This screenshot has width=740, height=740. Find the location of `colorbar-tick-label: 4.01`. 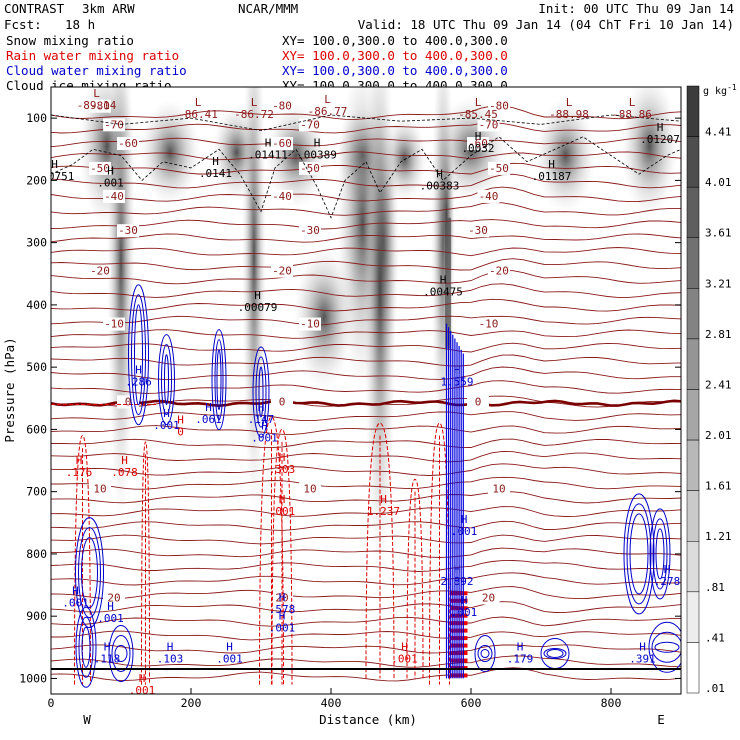

colorbar-tick-label: 4.01 is located at coordinates (718, 182).